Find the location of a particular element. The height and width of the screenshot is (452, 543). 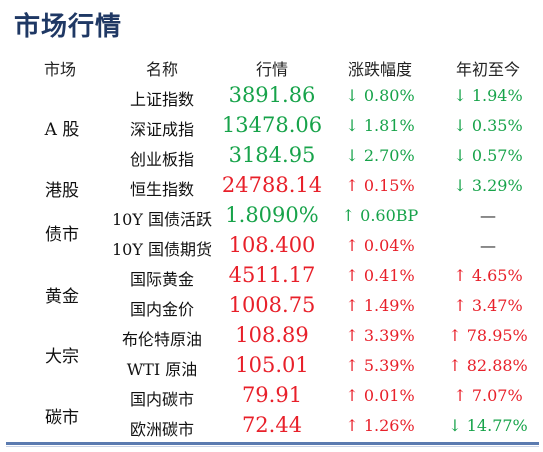

header-ytd: 年初至今 is located at coordinates (487, 69).